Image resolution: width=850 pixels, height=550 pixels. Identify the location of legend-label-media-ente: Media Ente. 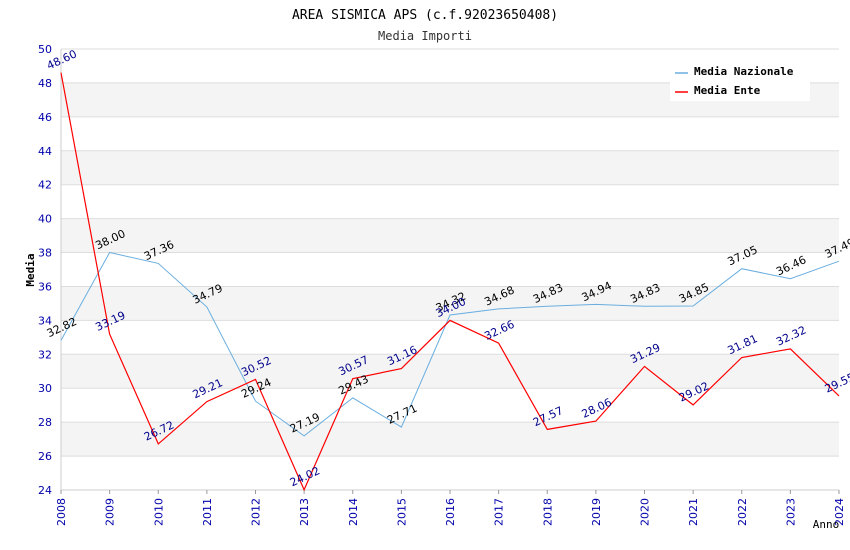
(727, 90).